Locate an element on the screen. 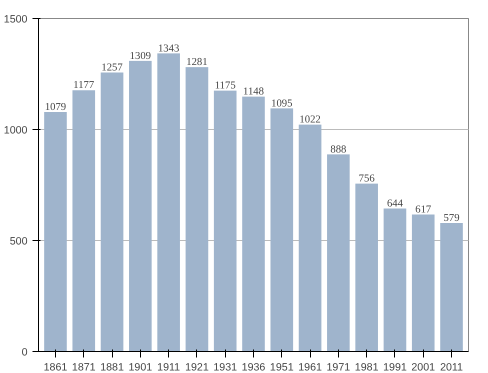 The image size is (488, 373). data-label: 1175 is located at coordinates (225, 86).